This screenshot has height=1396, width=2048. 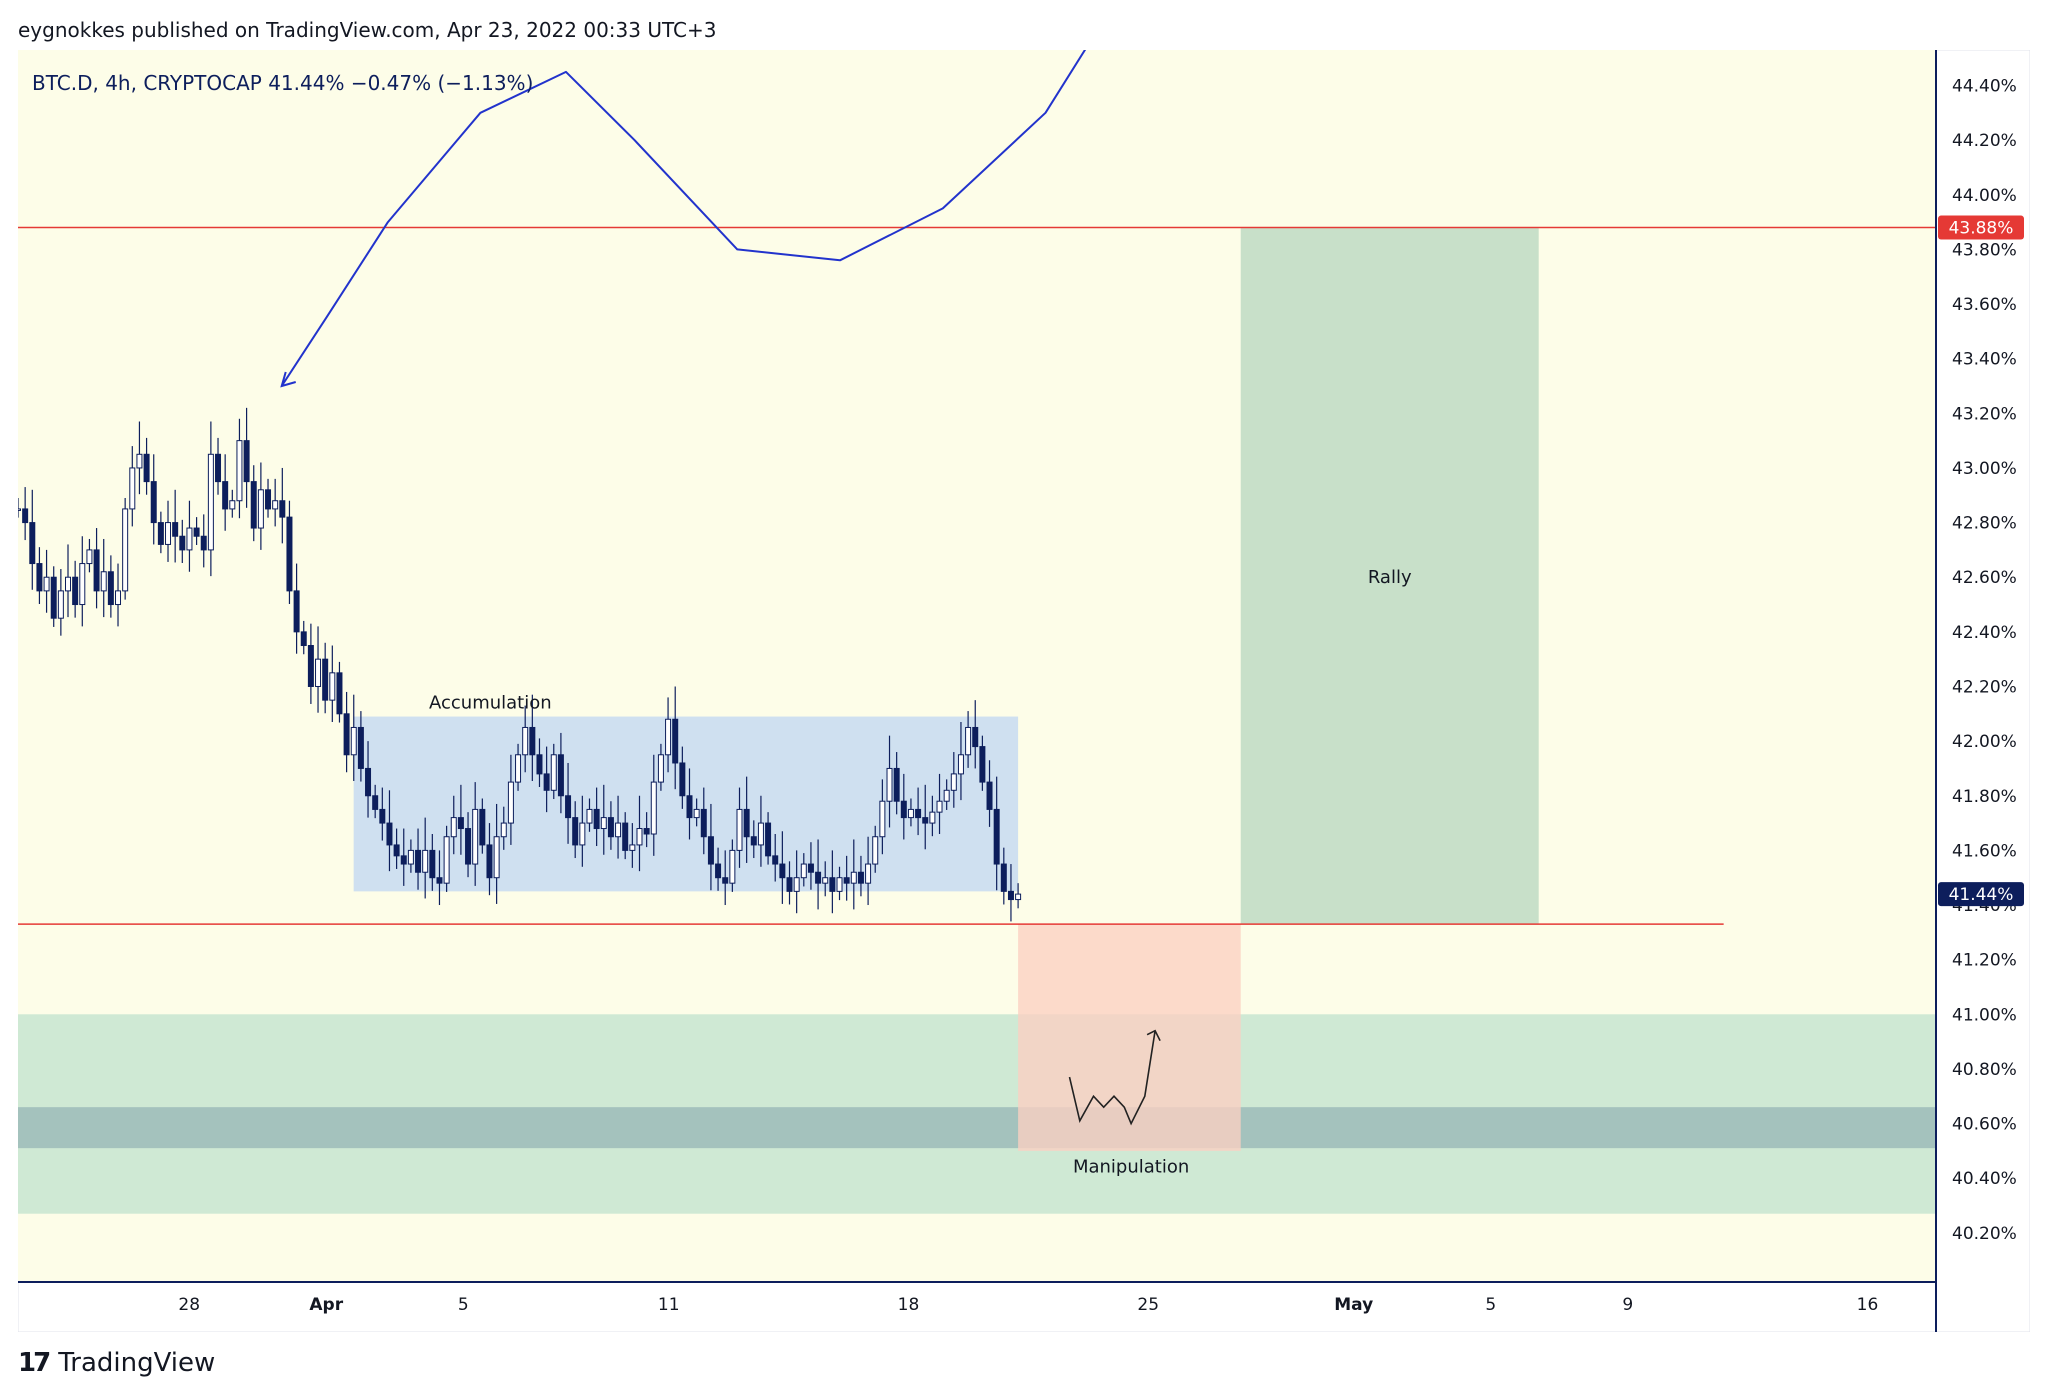 I want to click on y-tick-3: 43.80%, so click(x=1984, y=250).